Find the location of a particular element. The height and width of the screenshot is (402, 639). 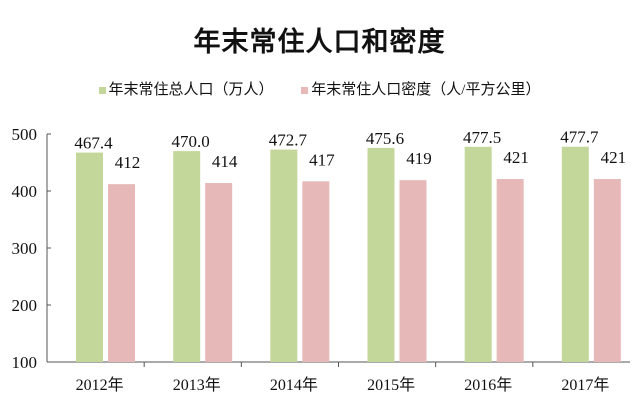

y-tick-label: 500 is located at coordinates (25, 134).